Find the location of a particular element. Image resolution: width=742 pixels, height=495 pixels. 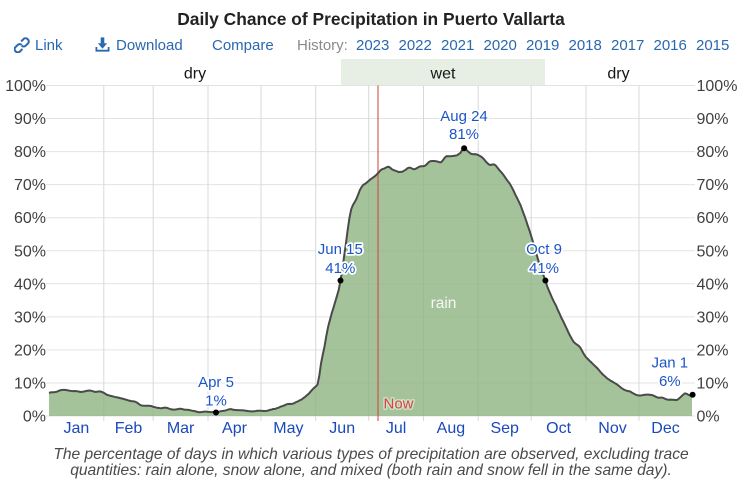

svg-text: 1% is located at coordinates (216, 400).